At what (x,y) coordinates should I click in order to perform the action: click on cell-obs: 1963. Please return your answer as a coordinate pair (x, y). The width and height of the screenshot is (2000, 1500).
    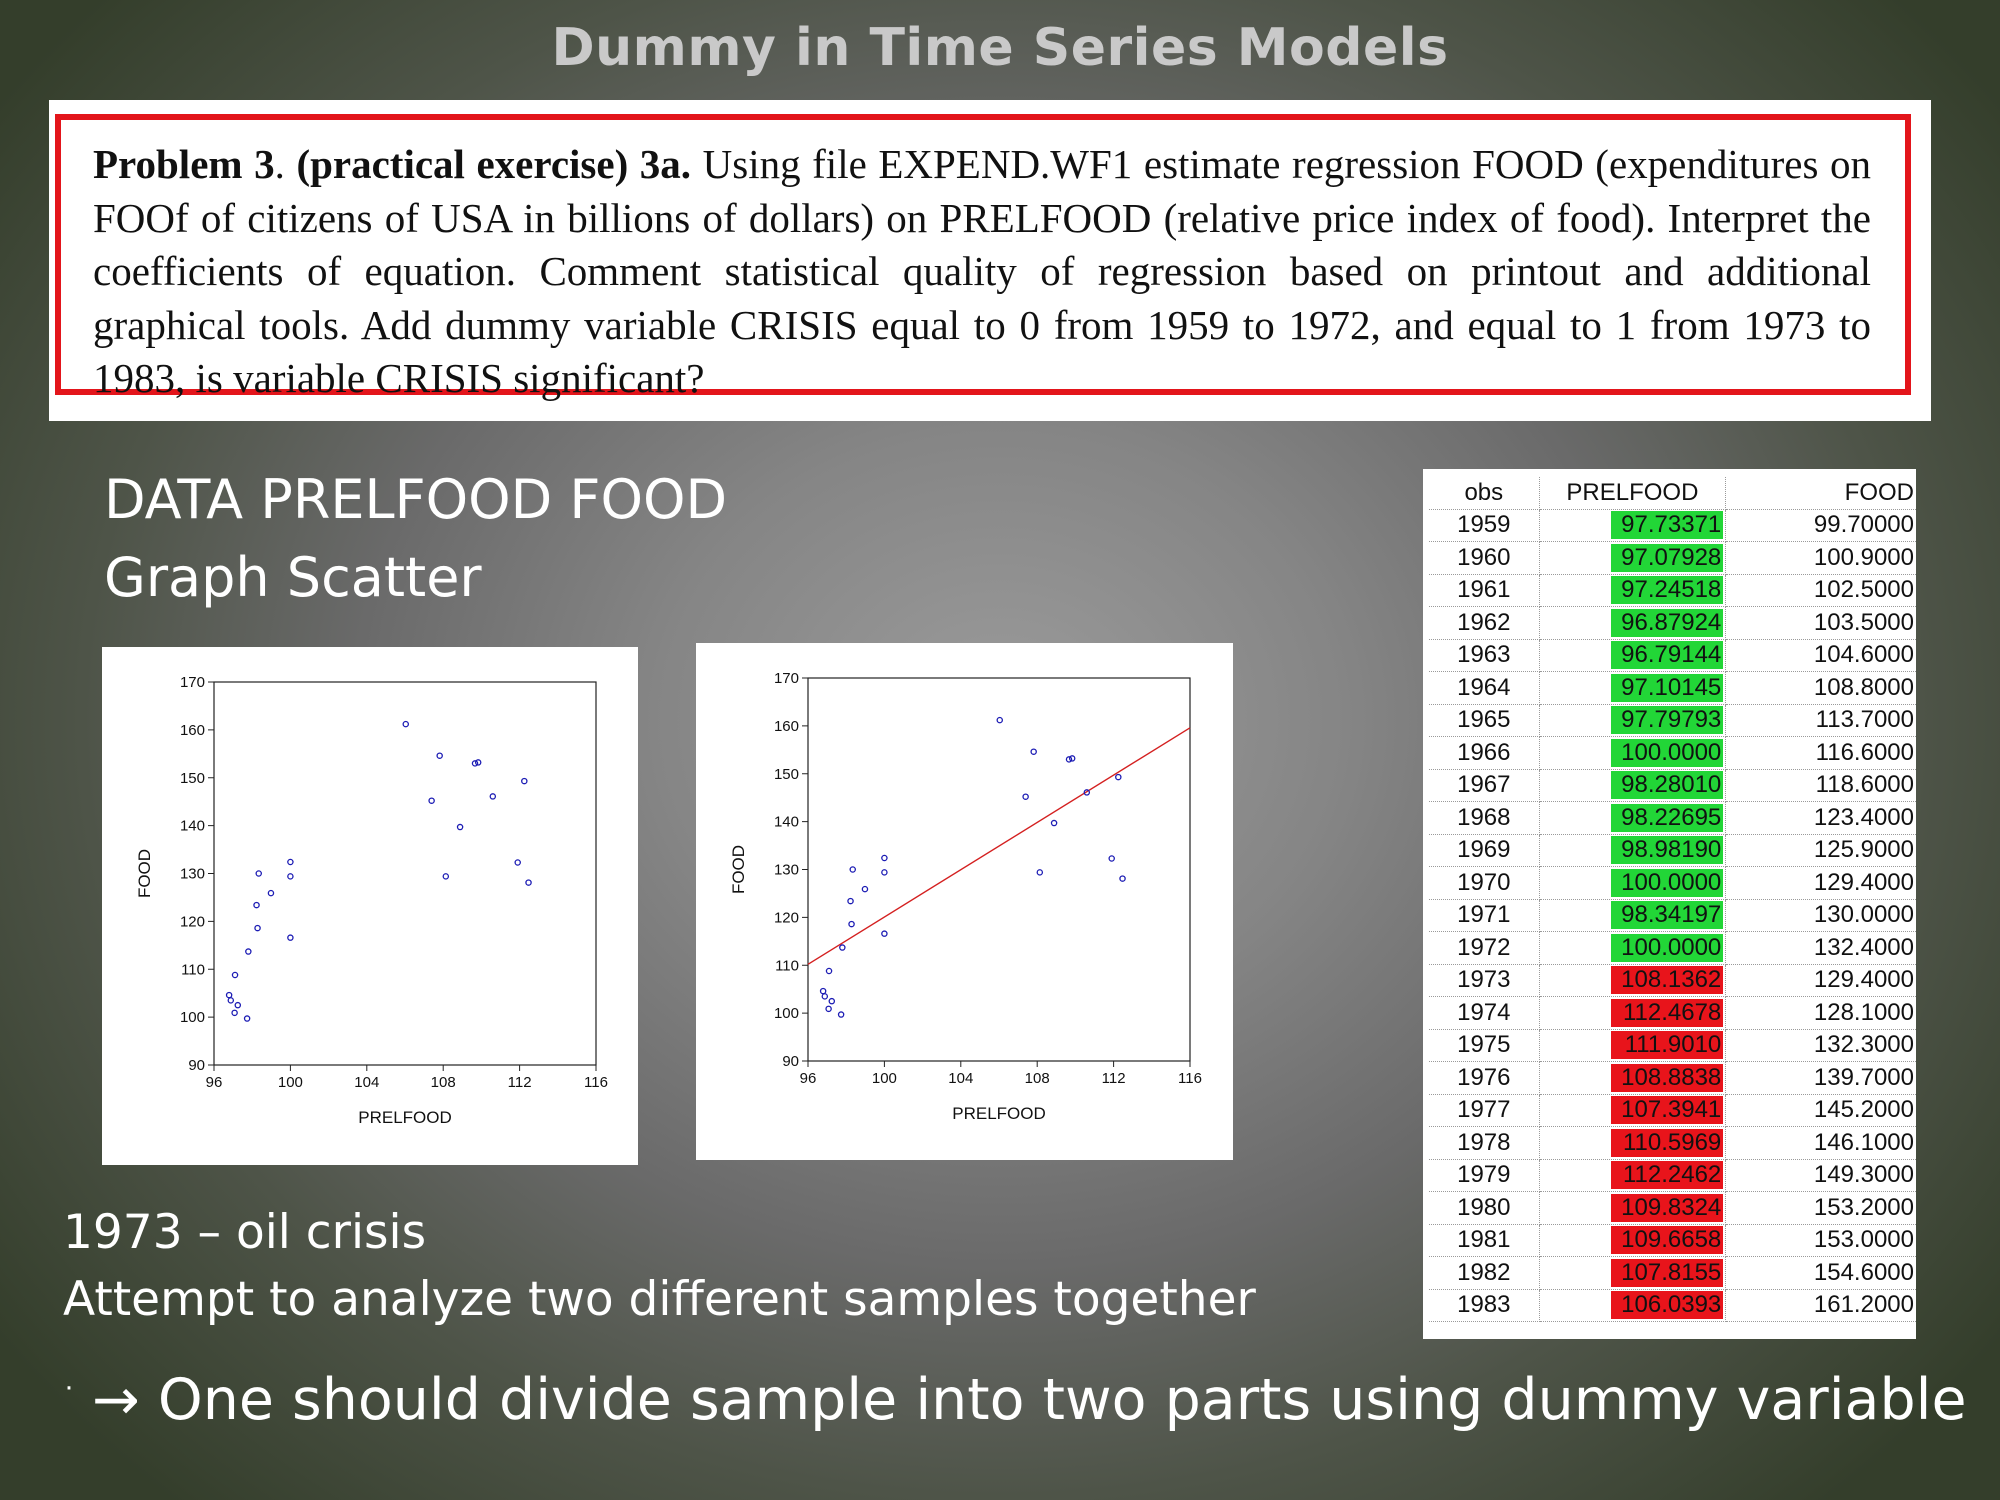
    Looking at the image, I should click on (1484, 655).